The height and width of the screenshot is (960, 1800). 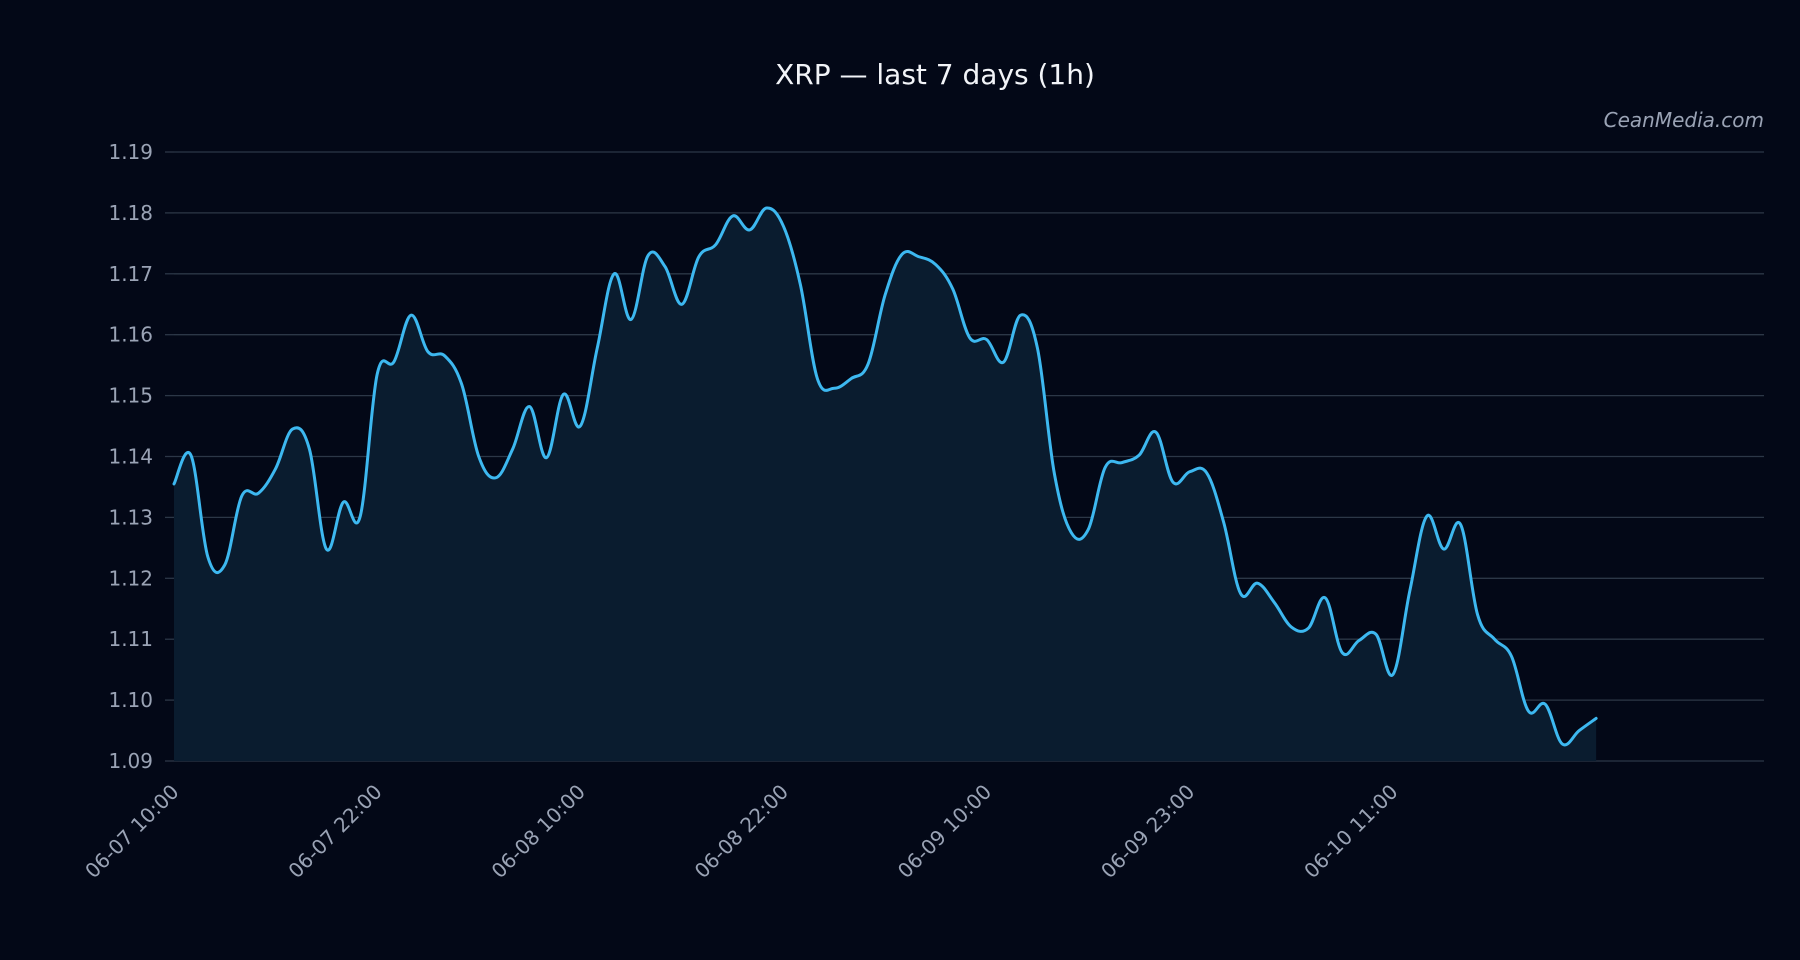 I want to click on y-tick-label: 1.17, so click(x=130, y=274).